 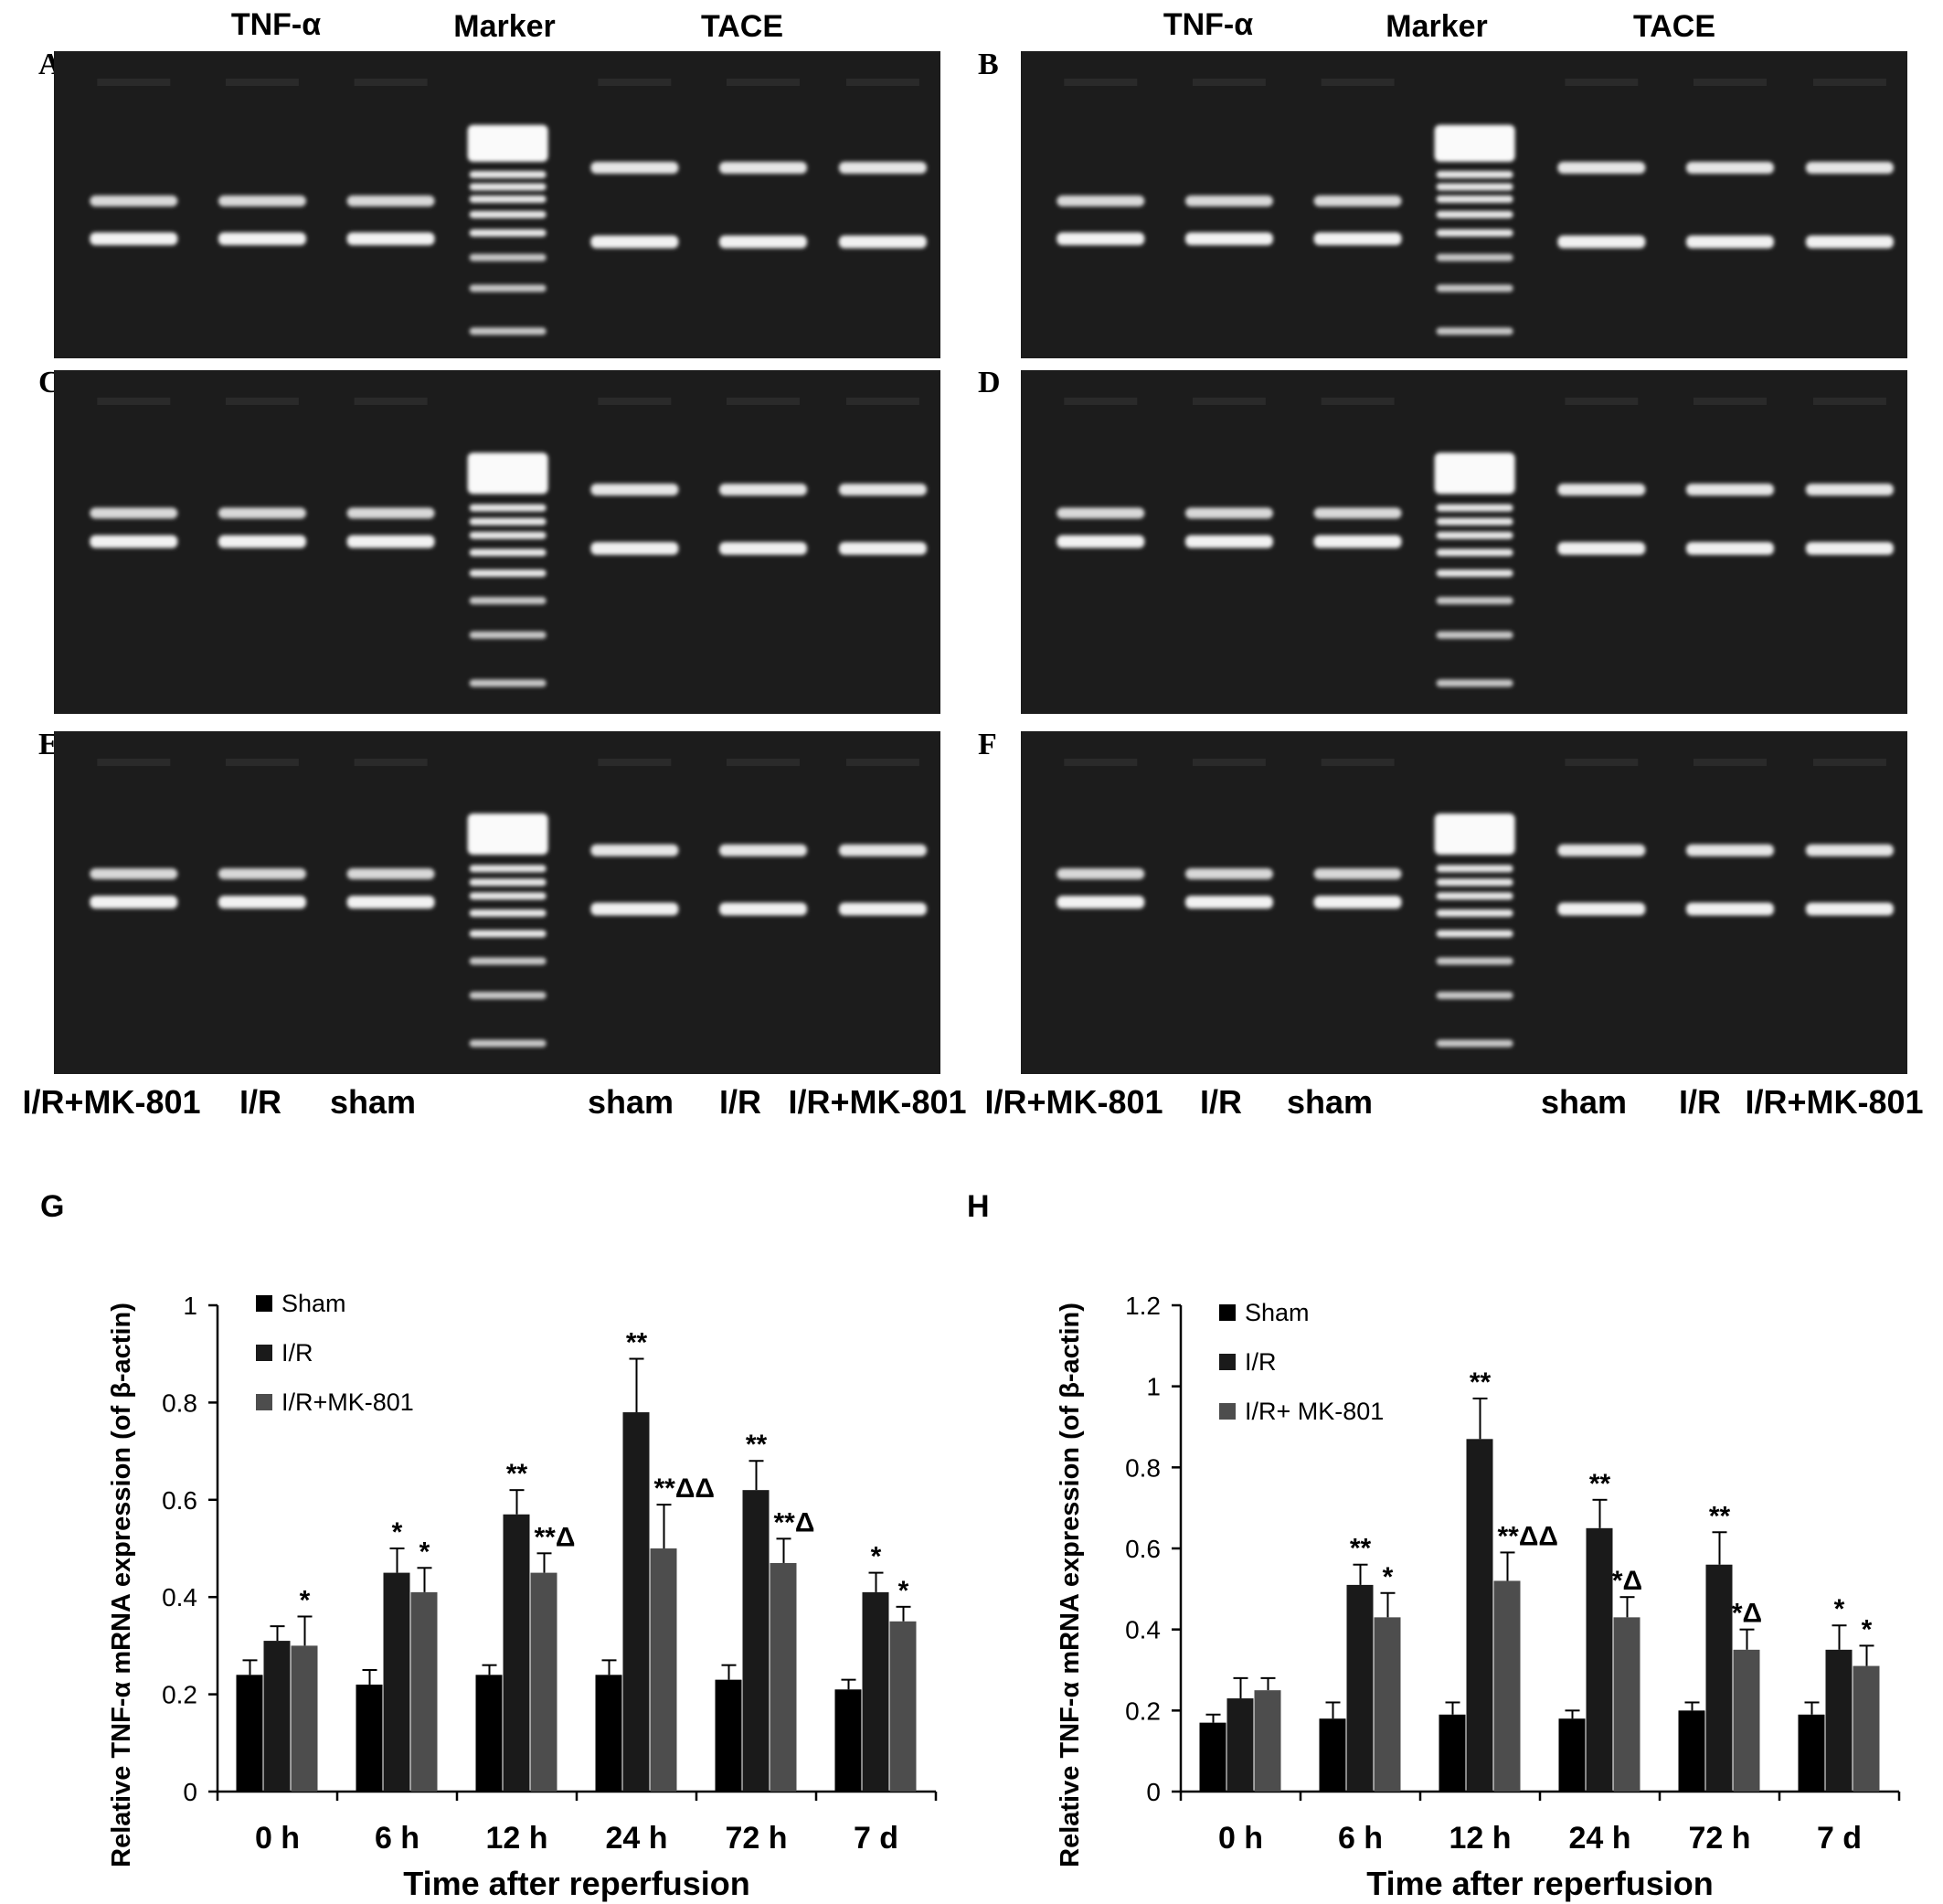 I want to click on panel-letter-d: D, so click(x=989, y=383).